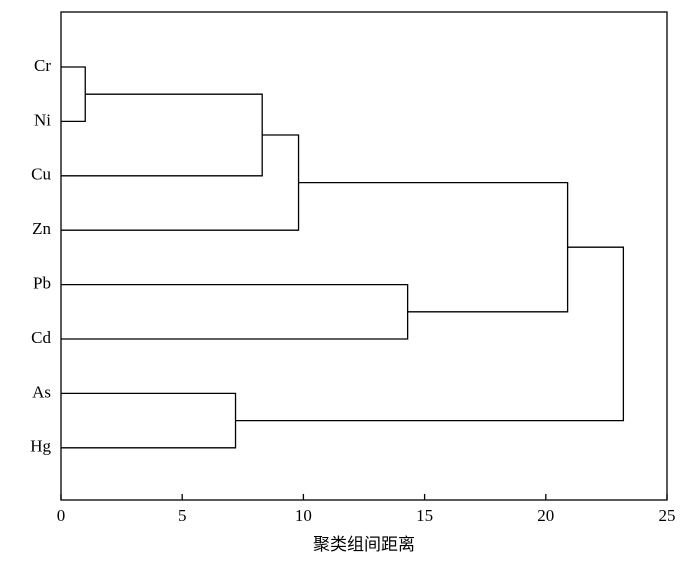 The image size is (700, 568). What do you see at coordinates (61, 515) in the screenshot?
I see `x-tick-label: 0` at bounding box center [61, 515].